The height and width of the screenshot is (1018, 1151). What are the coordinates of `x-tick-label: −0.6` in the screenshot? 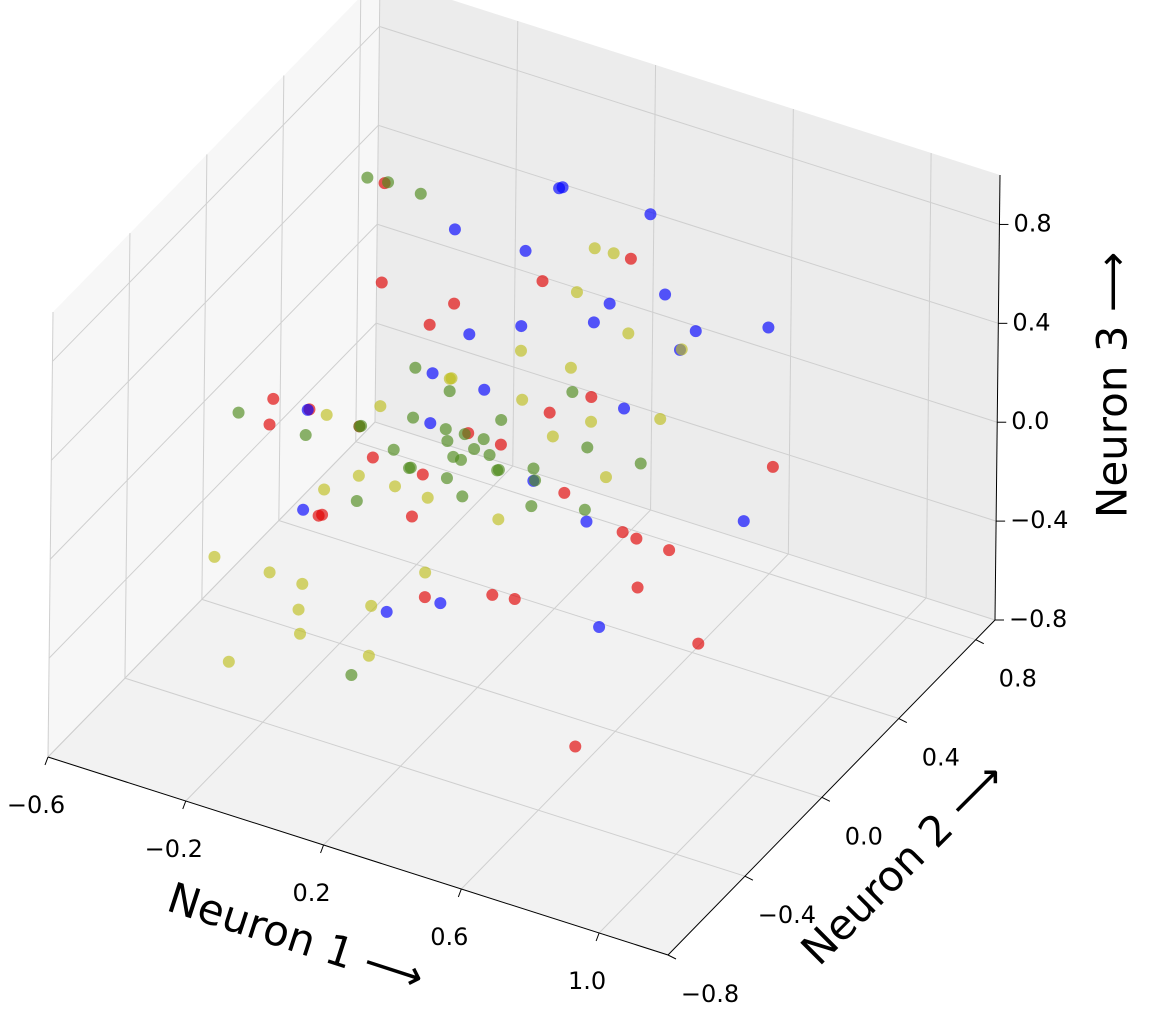 It's located at (36, 805).